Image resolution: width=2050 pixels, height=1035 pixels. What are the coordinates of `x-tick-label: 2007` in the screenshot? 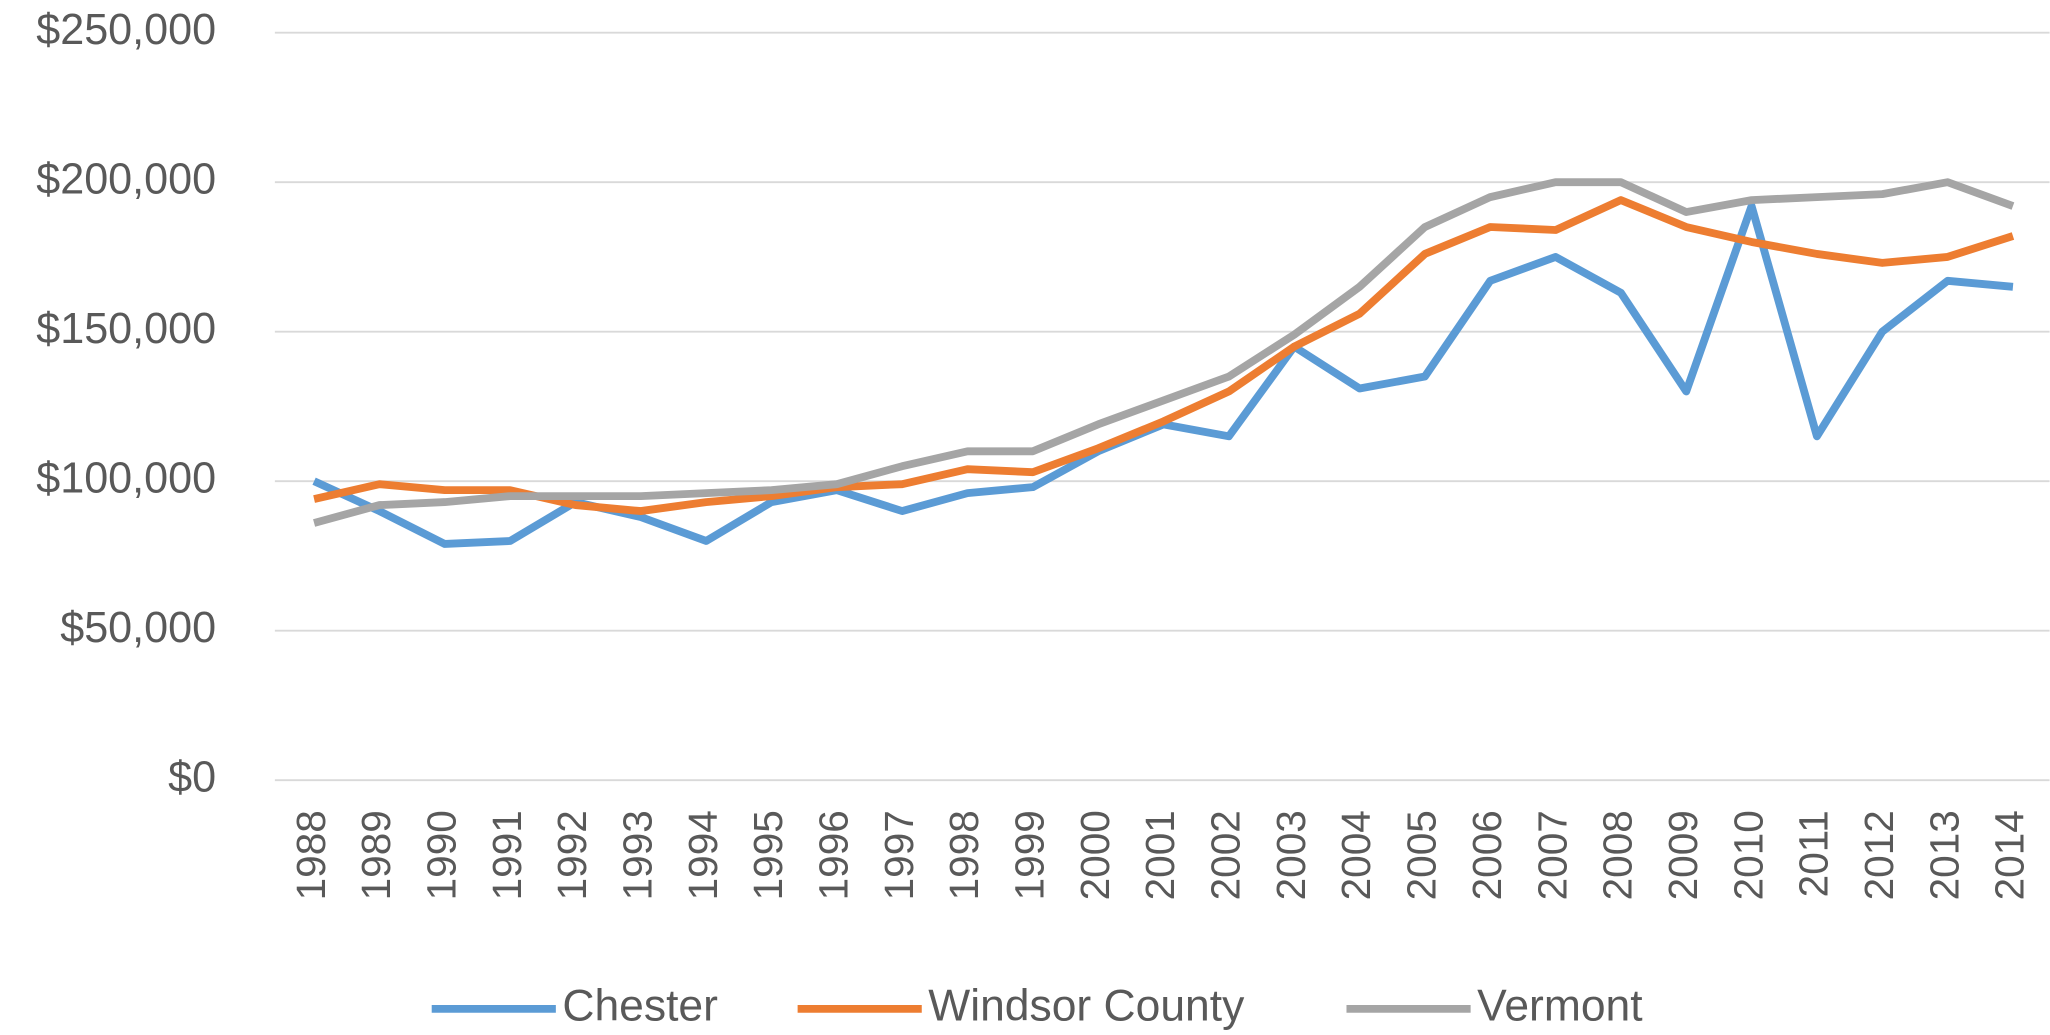 It's located at (1552, 855).